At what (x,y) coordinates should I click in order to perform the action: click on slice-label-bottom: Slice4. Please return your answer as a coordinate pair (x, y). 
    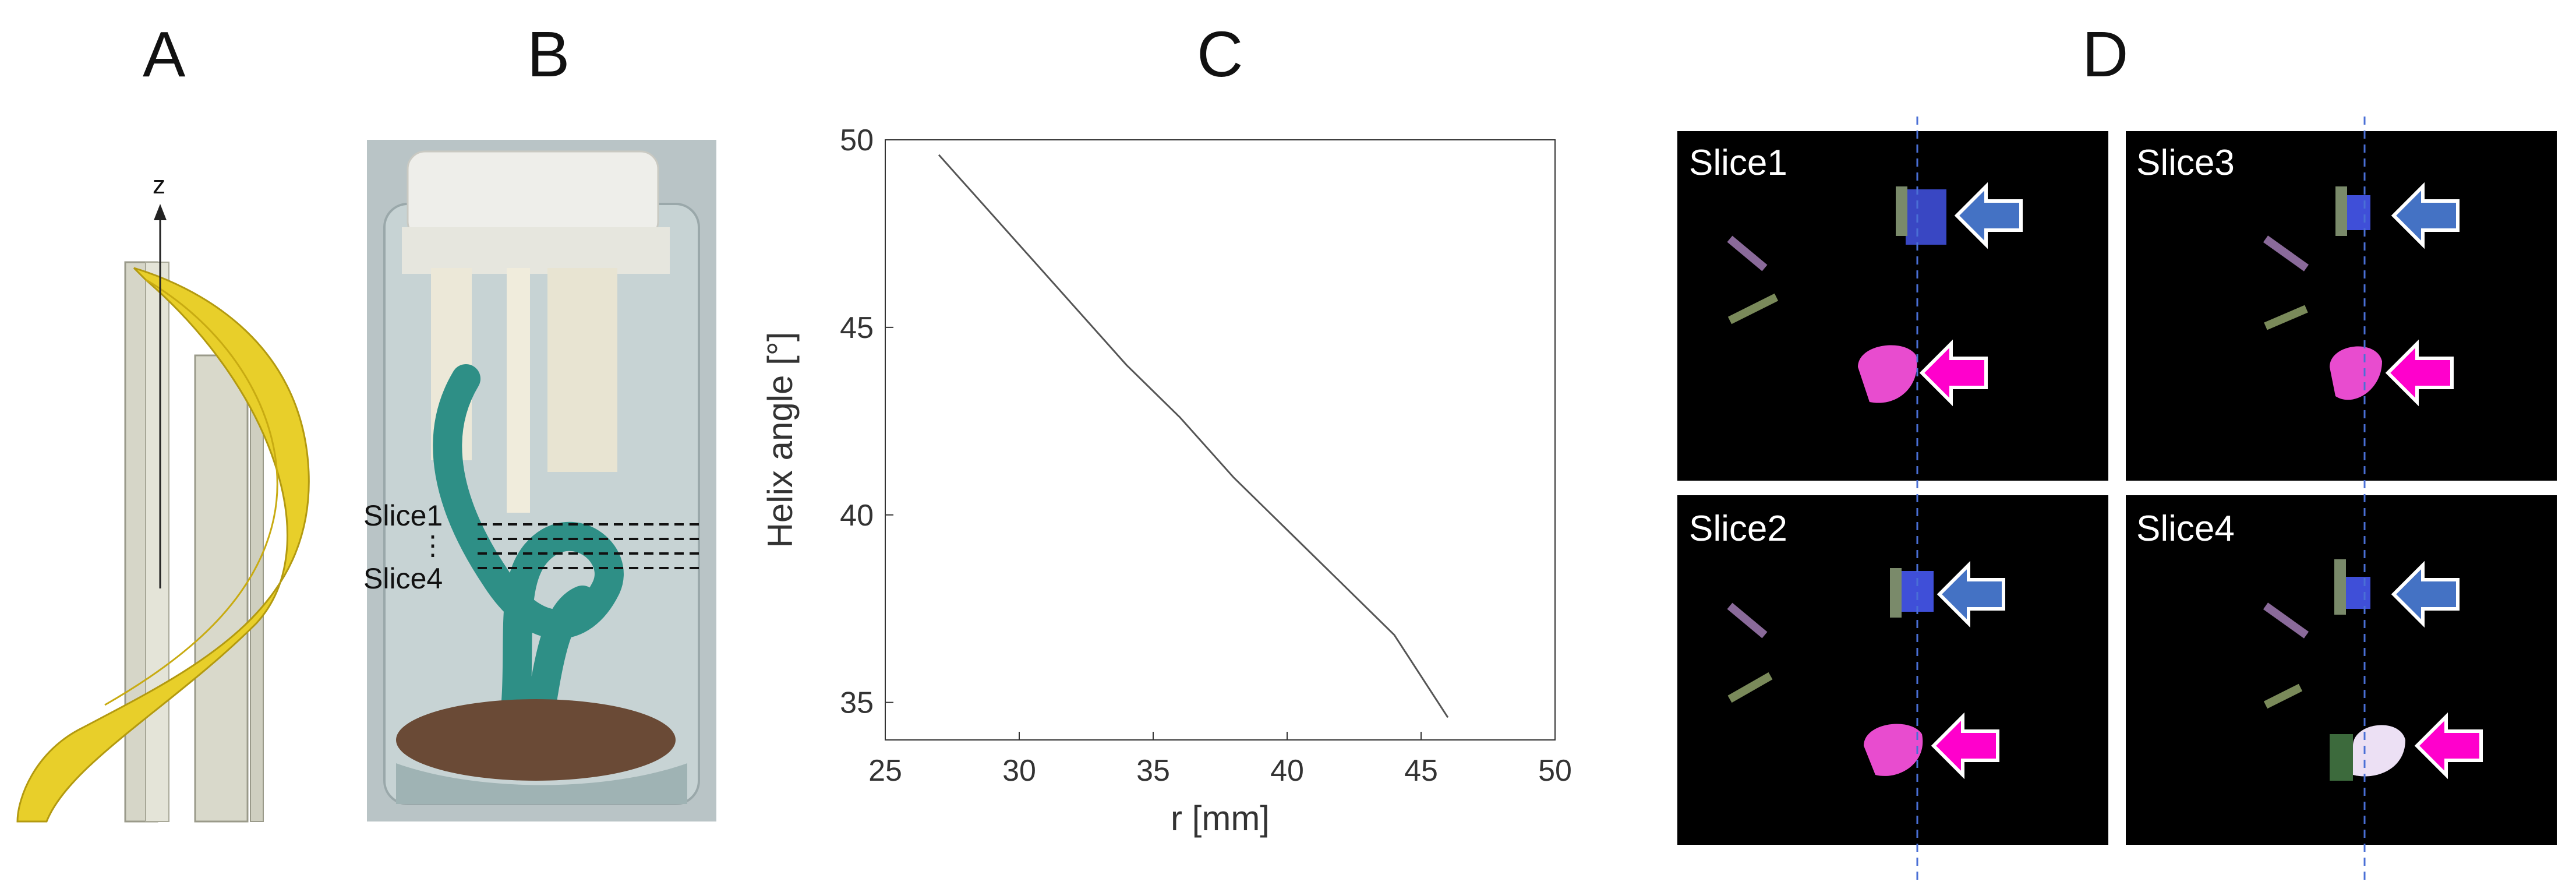
    Looking at the image, I should click on (403, 579).